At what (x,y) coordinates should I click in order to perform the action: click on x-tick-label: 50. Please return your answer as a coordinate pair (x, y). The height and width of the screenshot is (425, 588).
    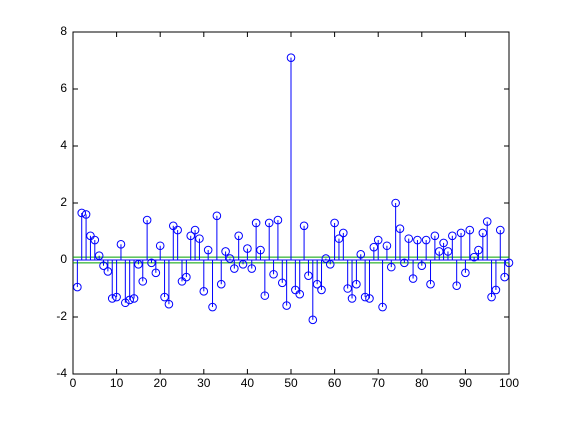
    Looking at the image, I should click on (291, 383).